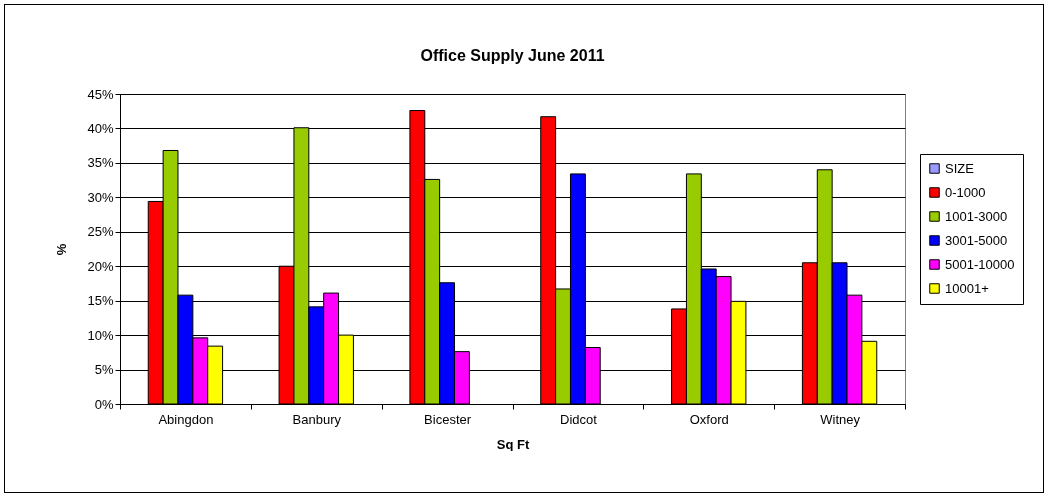 This screenshot has width=1050, height=499. What do you see at coordinates (976, 216) in the screenshot?
I see `legend-label: 1001-3000` at bounding box center [976, 216].